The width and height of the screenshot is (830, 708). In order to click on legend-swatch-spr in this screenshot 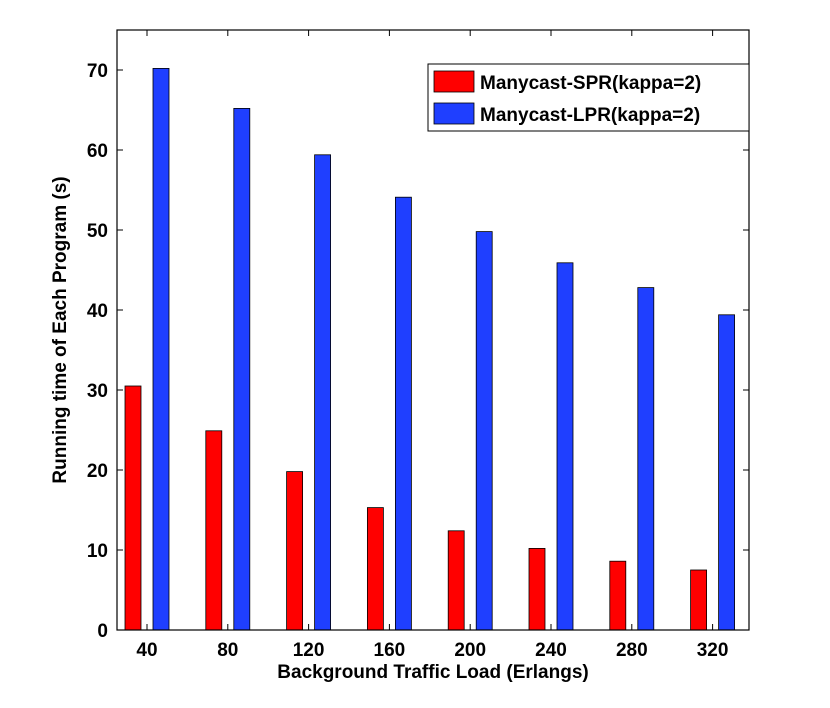, I will do `click(454, 81)`.